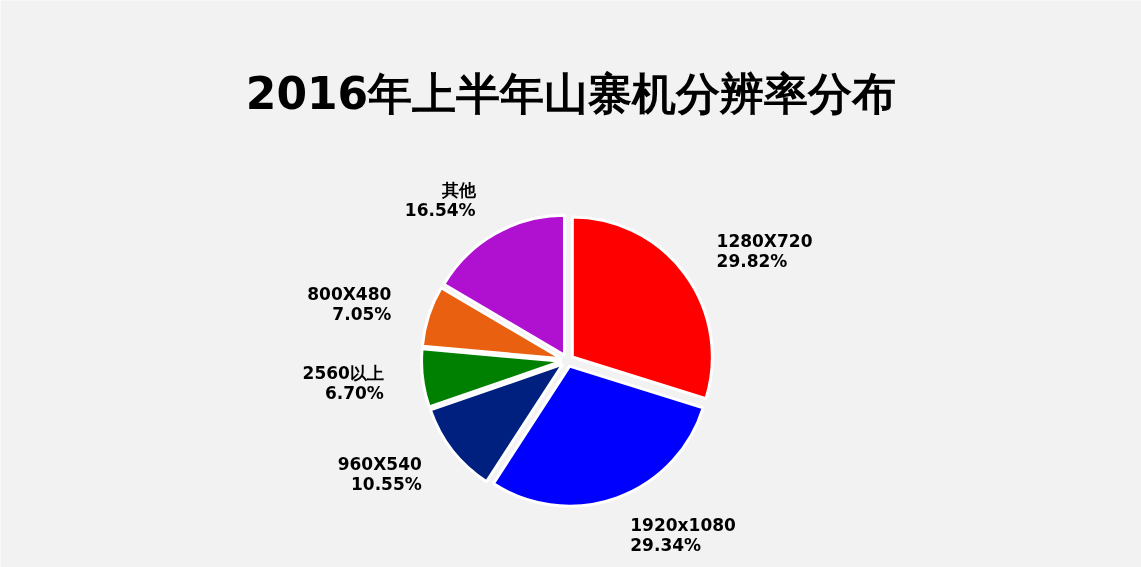 The image size is (1141, 567). What do you see at coordinates (764, 240) in the screenshot?
I see `slice-label: 1280X720` at bounding box center [764, 240].